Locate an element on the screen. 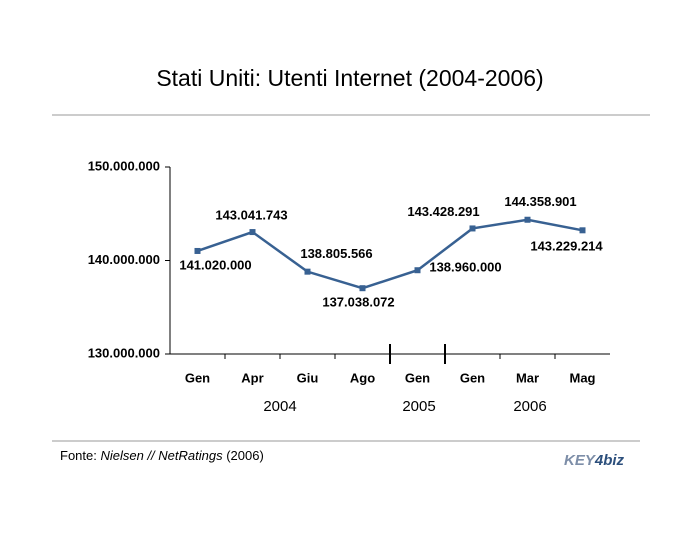  value-label: 137.038.072 is located at coordinates (358, 302).